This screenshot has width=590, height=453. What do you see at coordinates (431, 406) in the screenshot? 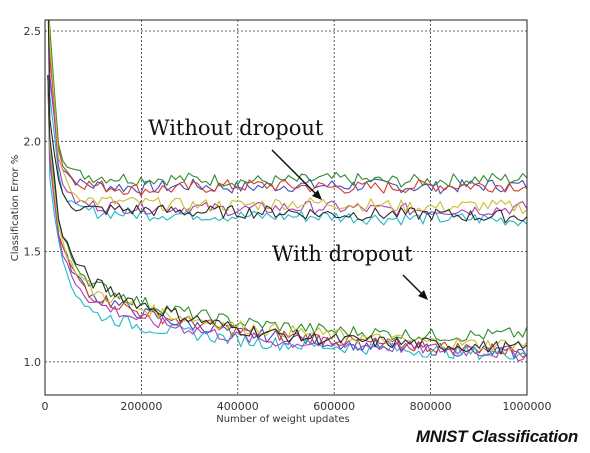
I see `x-tick-label: 800000` at bounding box center [431, 406].